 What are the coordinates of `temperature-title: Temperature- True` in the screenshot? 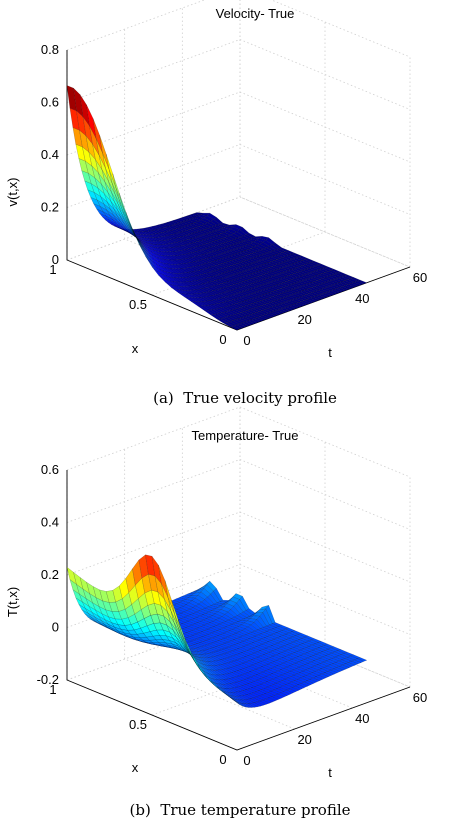 It's located at (245, 435).